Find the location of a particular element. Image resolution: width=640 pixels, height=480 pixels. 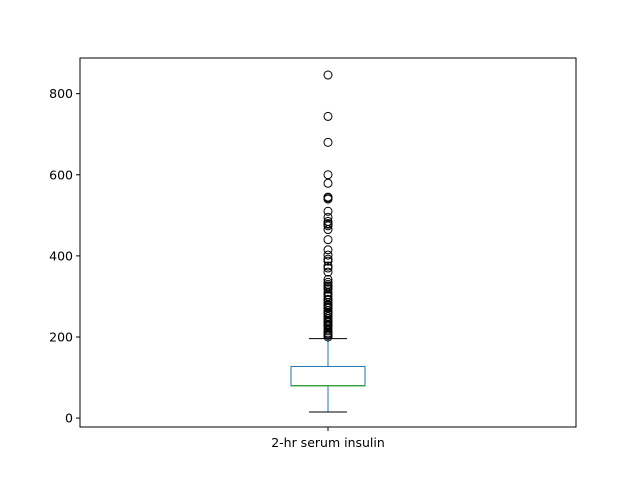

iqr-box is located at coordinates (328, 376).